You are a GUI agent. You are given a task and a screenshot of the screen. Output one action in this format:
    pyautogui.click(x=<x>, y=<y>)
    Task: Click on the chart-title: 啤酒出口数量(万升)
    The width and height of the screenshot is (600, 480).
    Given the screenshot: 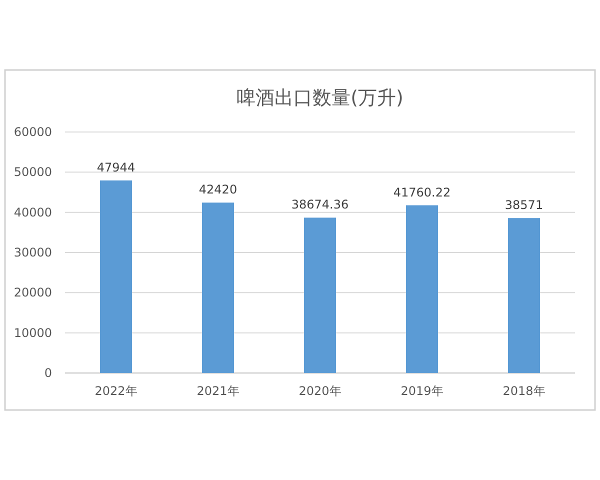 What is the action you would take?
    pyautogui.click(x=320, y=98)
    